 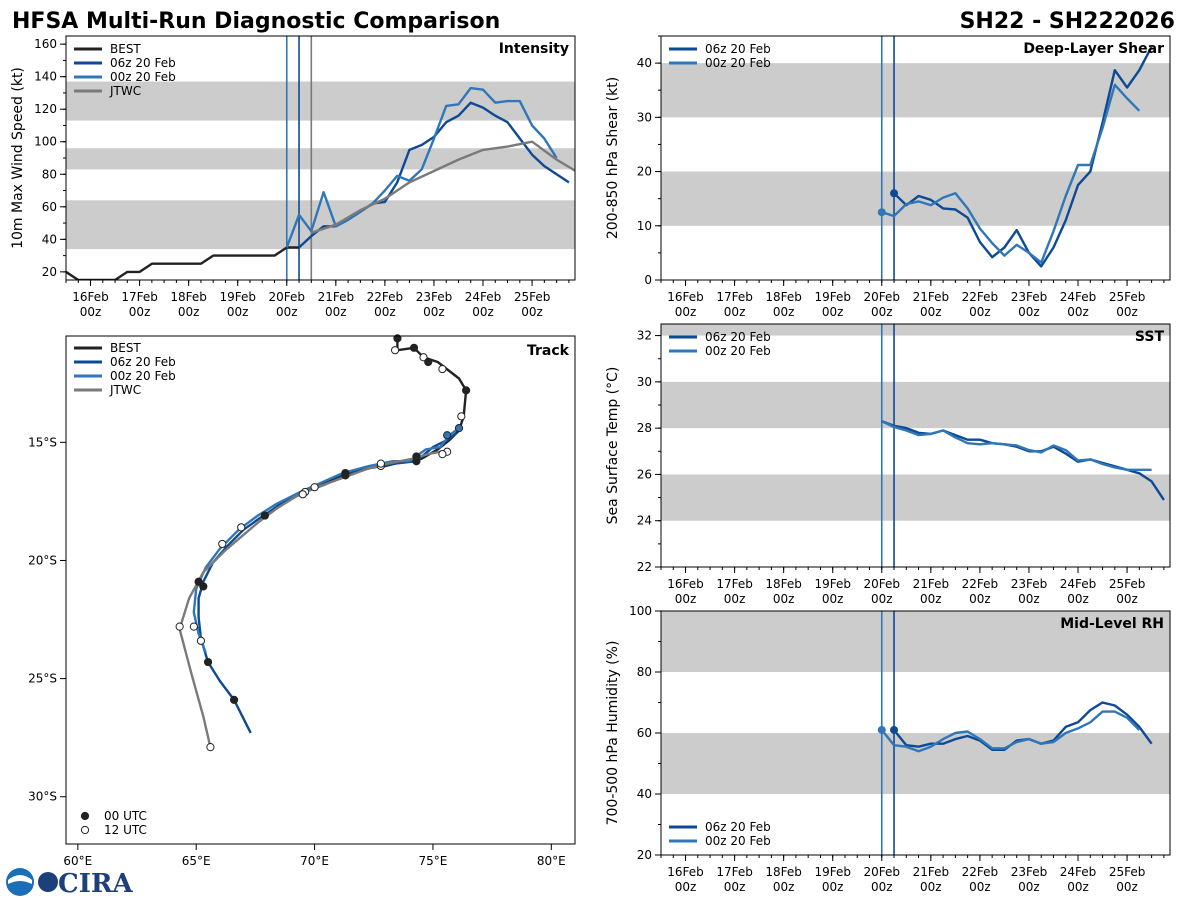 I want to click on sst-xtick-label-day: 25Feb, so click(x=1127, y=584).